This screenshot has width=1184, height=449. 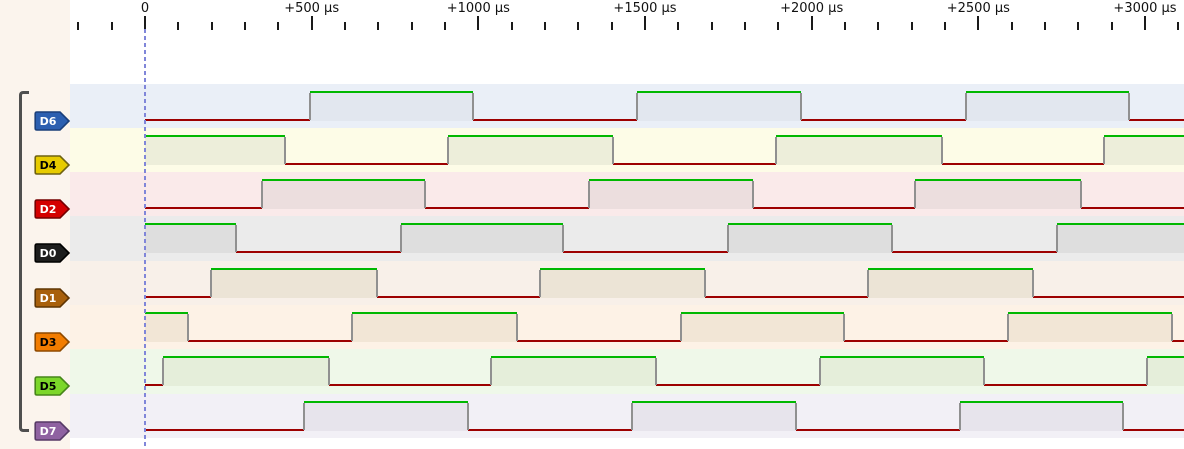 I want to click on channel-tag-d5: D5, so click(x=52, y=386).